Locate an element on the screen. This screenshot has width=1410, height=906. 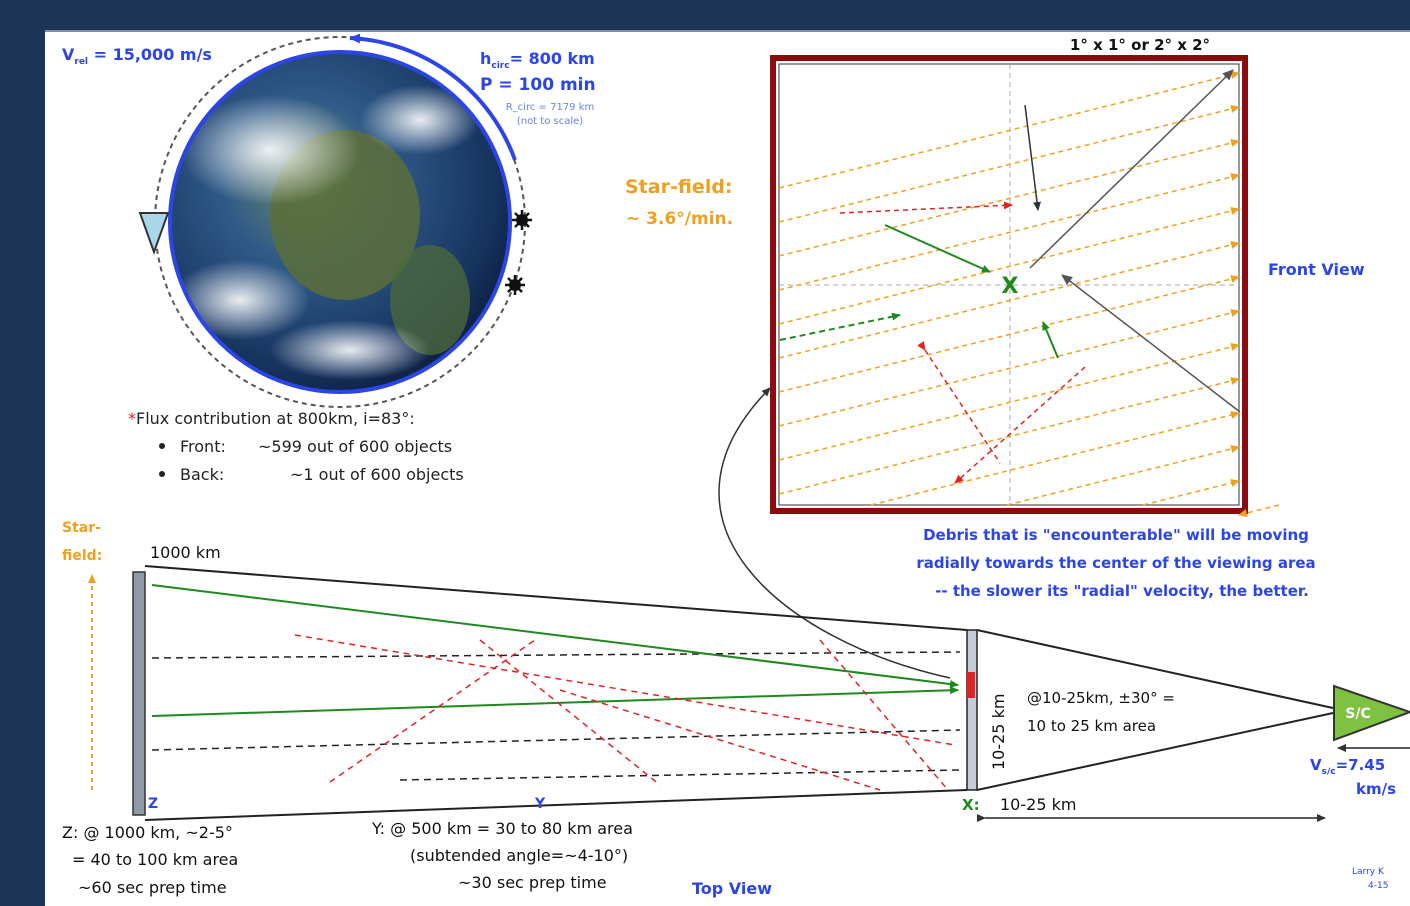
orbit-direction-arrow is located at coordinates (433, 97).